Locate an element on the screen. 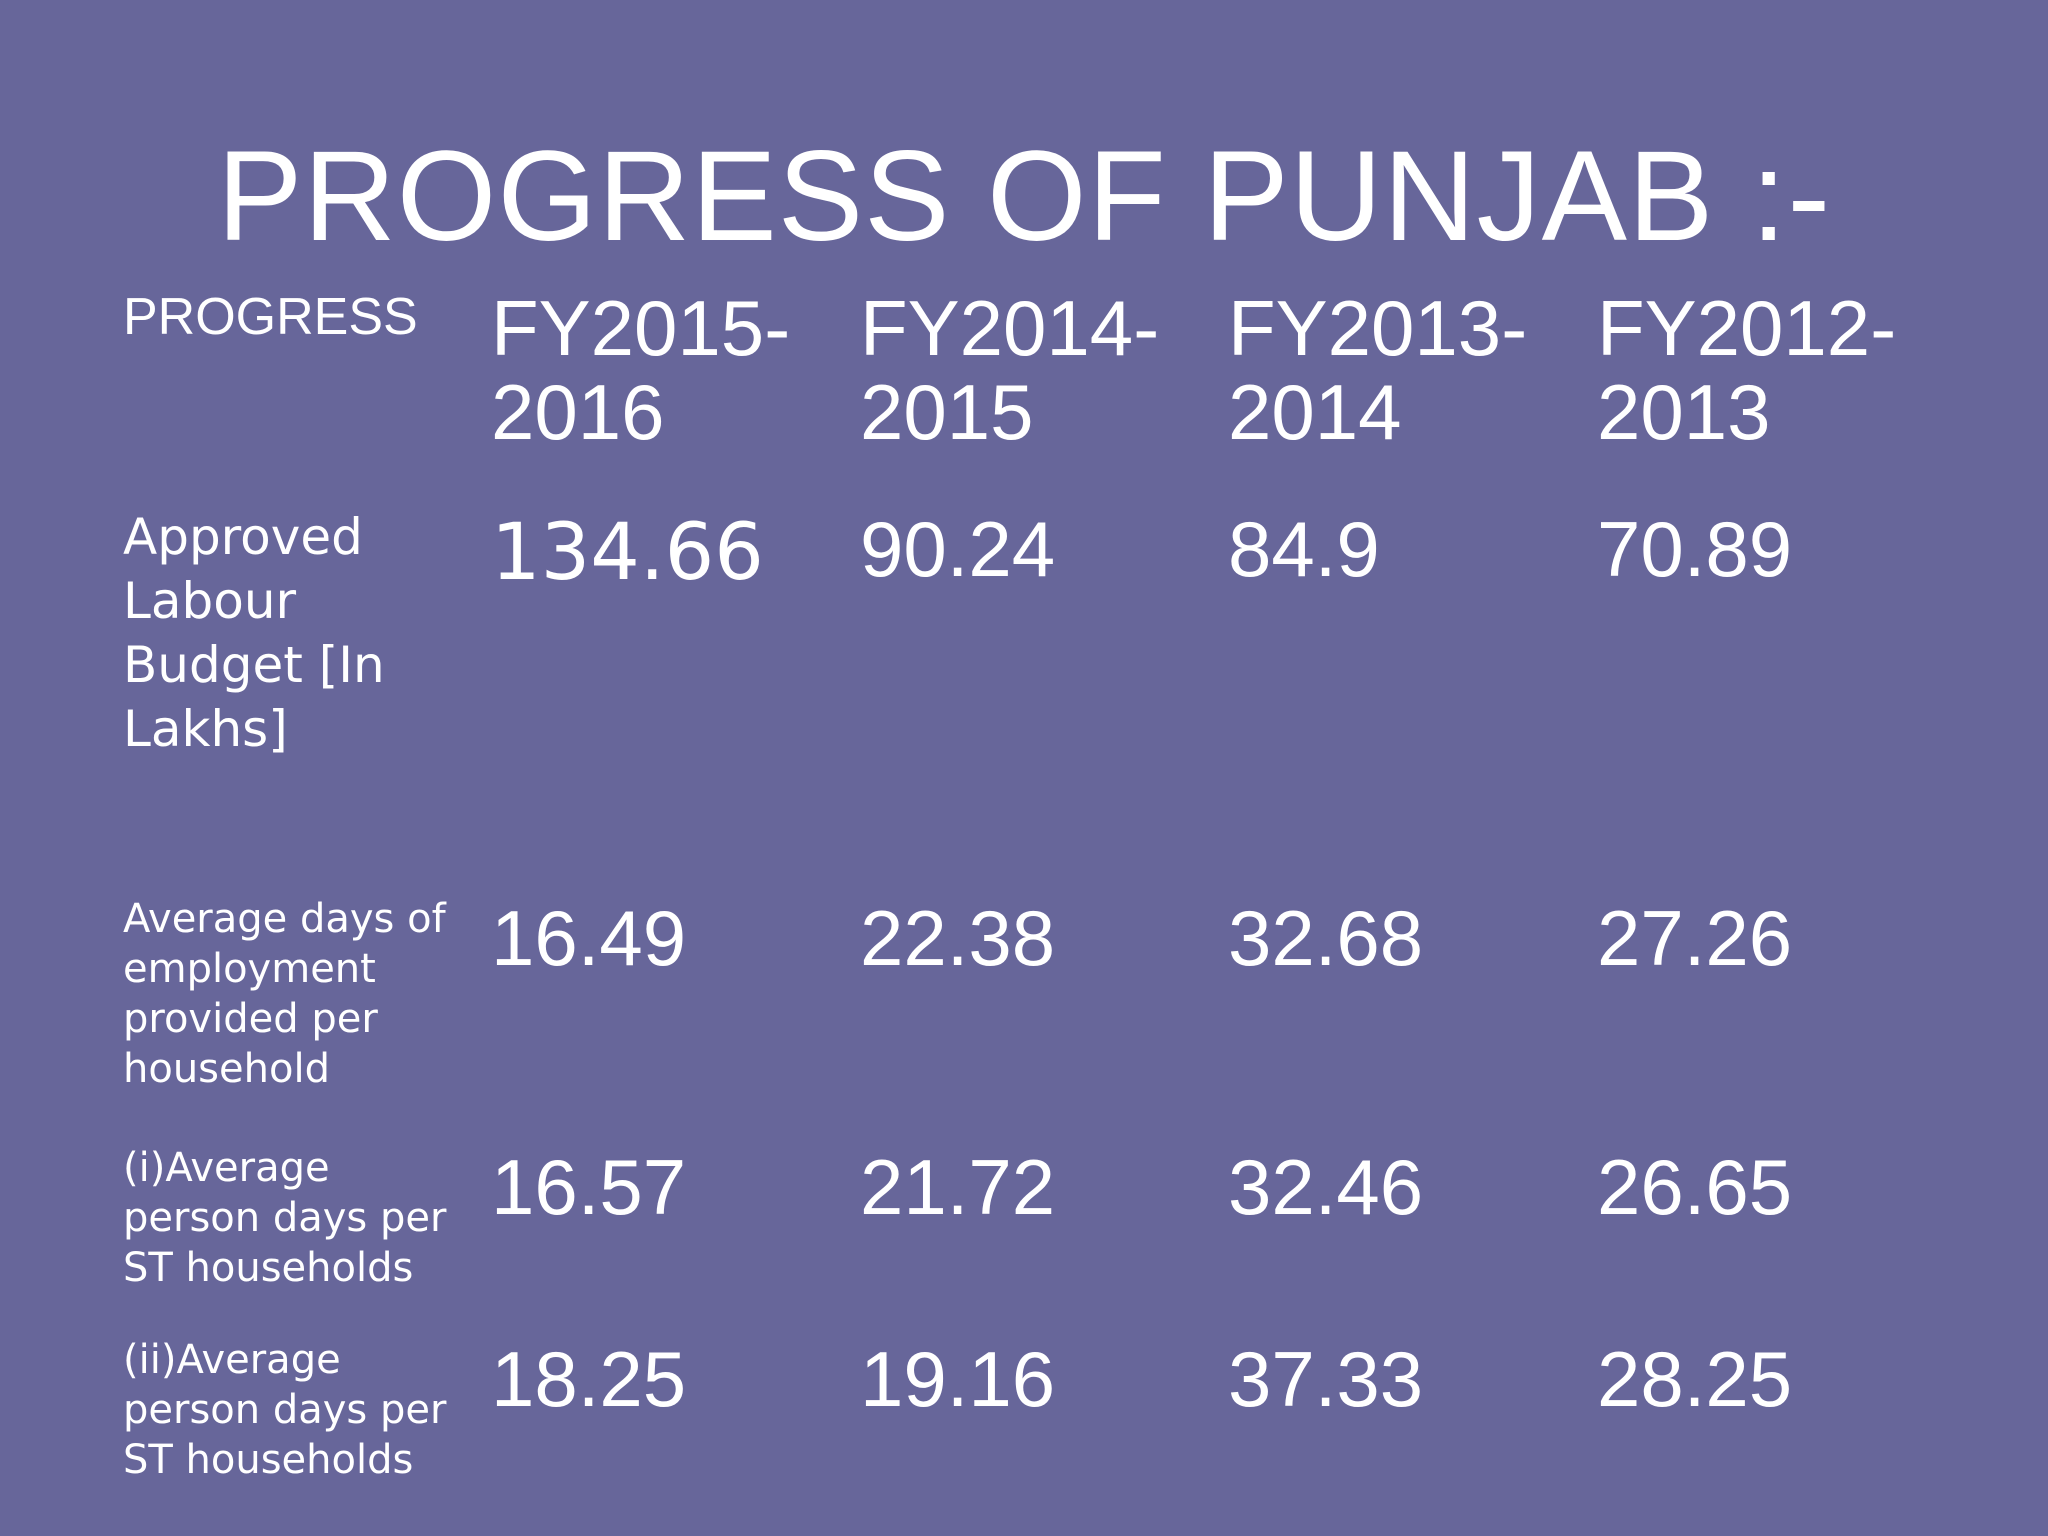  header-year-2013-2014: FY2013- 2014 is located at coordinates (1378, 370).